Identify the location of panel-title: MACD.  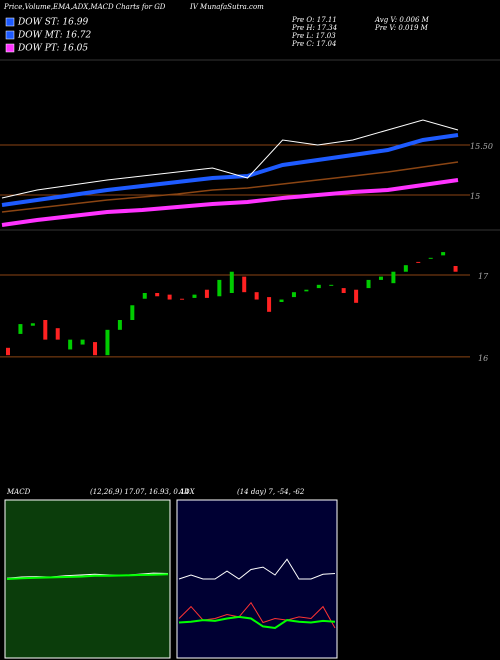
(18, 492).